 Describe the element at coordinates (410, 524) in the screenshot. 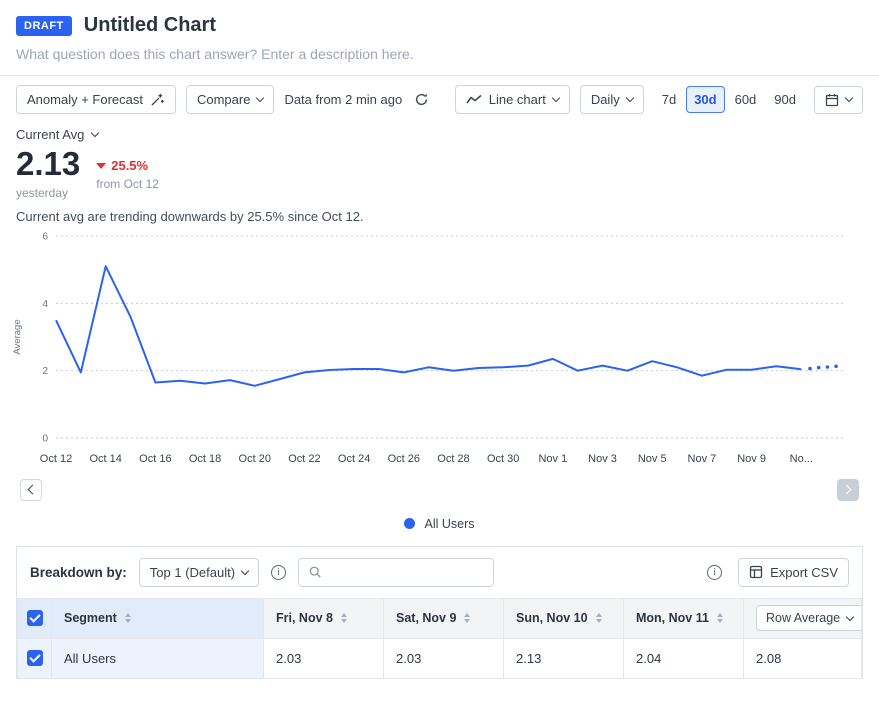

I see `series-color-dot` at that location.